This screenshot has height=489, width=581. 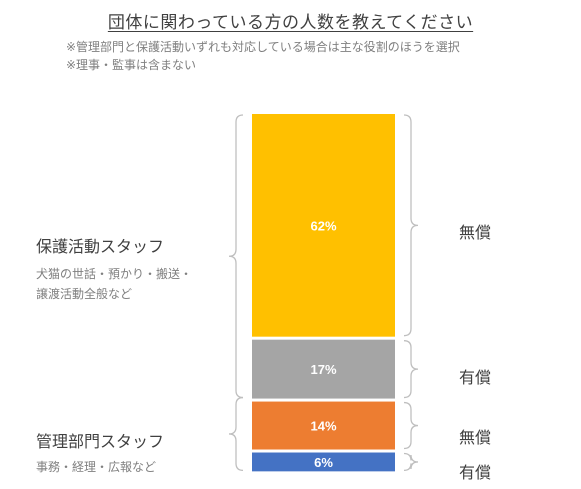 What do you see at coordinates (131, 65) in the screenshot?
I see `note-2: ※理事・監事は含まない` at bounding box center [131, 65].